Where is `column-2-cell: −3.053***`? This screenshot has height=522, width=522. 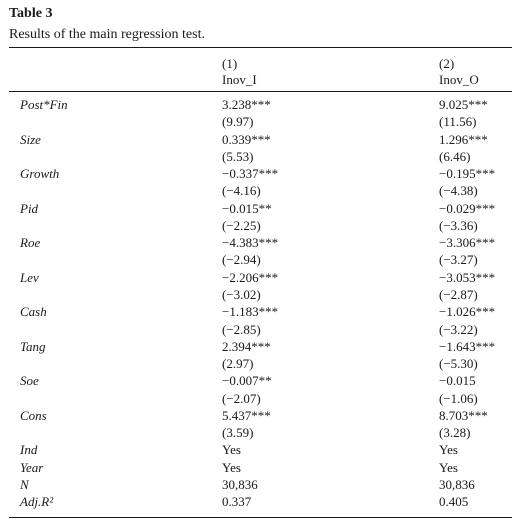 column-2-cell: −3.053*** is located at coordinates (467, 277).